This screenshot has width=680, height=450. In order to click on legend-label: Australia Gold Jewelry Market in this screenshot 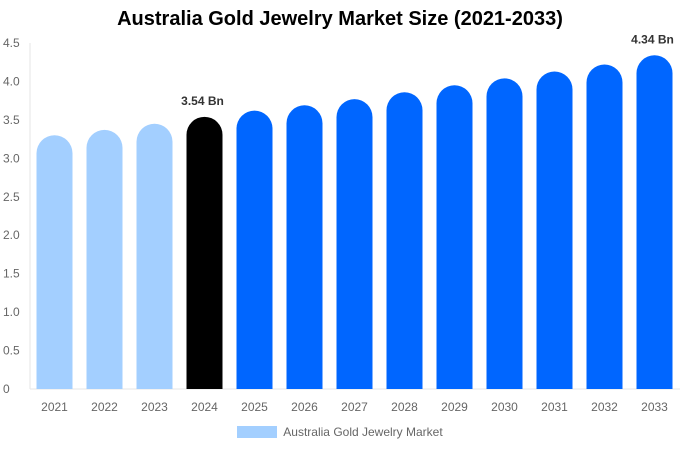, I will do `click(363, 432)`.